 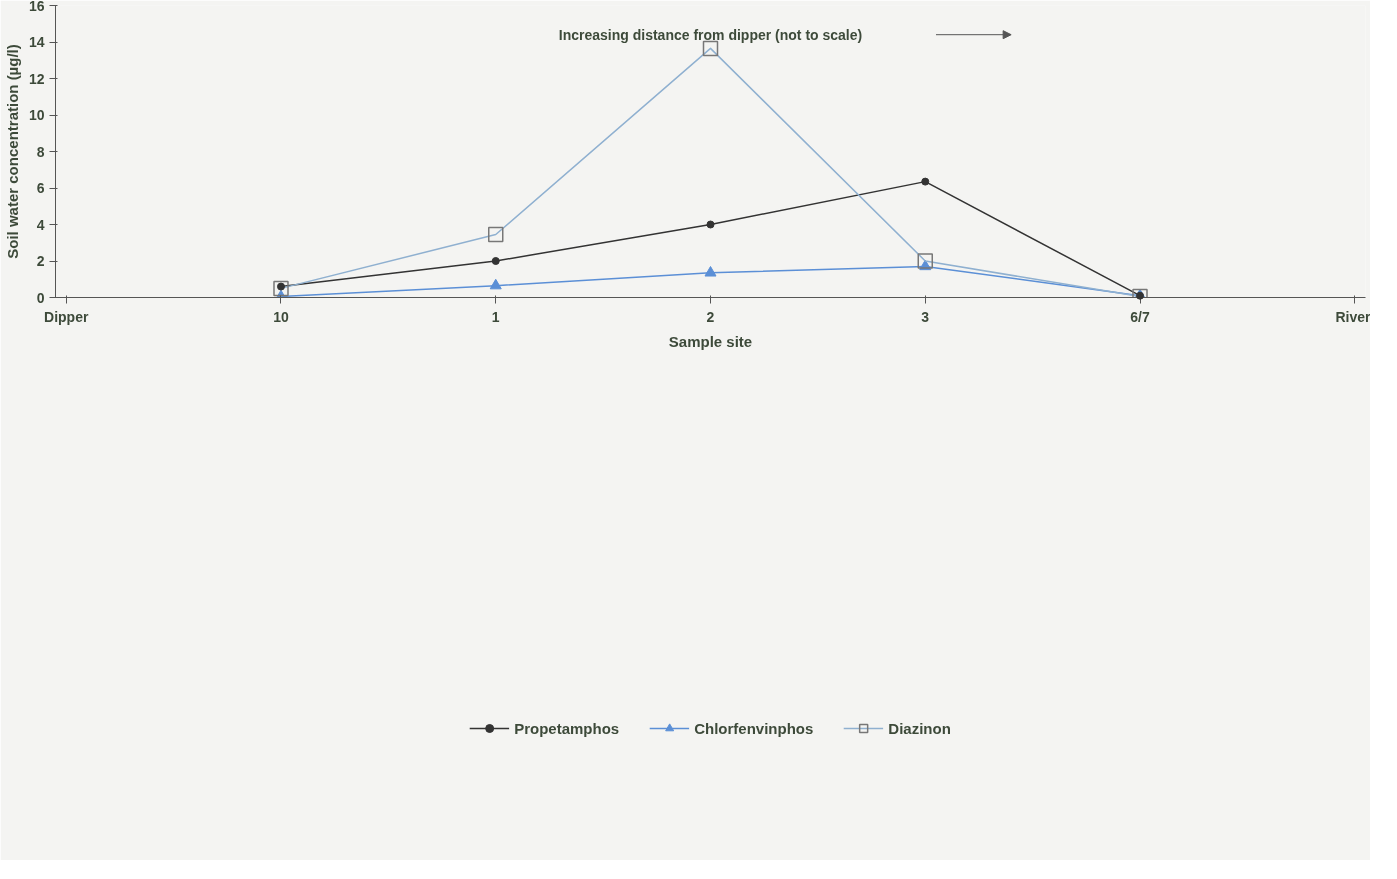 I want to click on x-tick-label: River, so click(x=1353, y=316).